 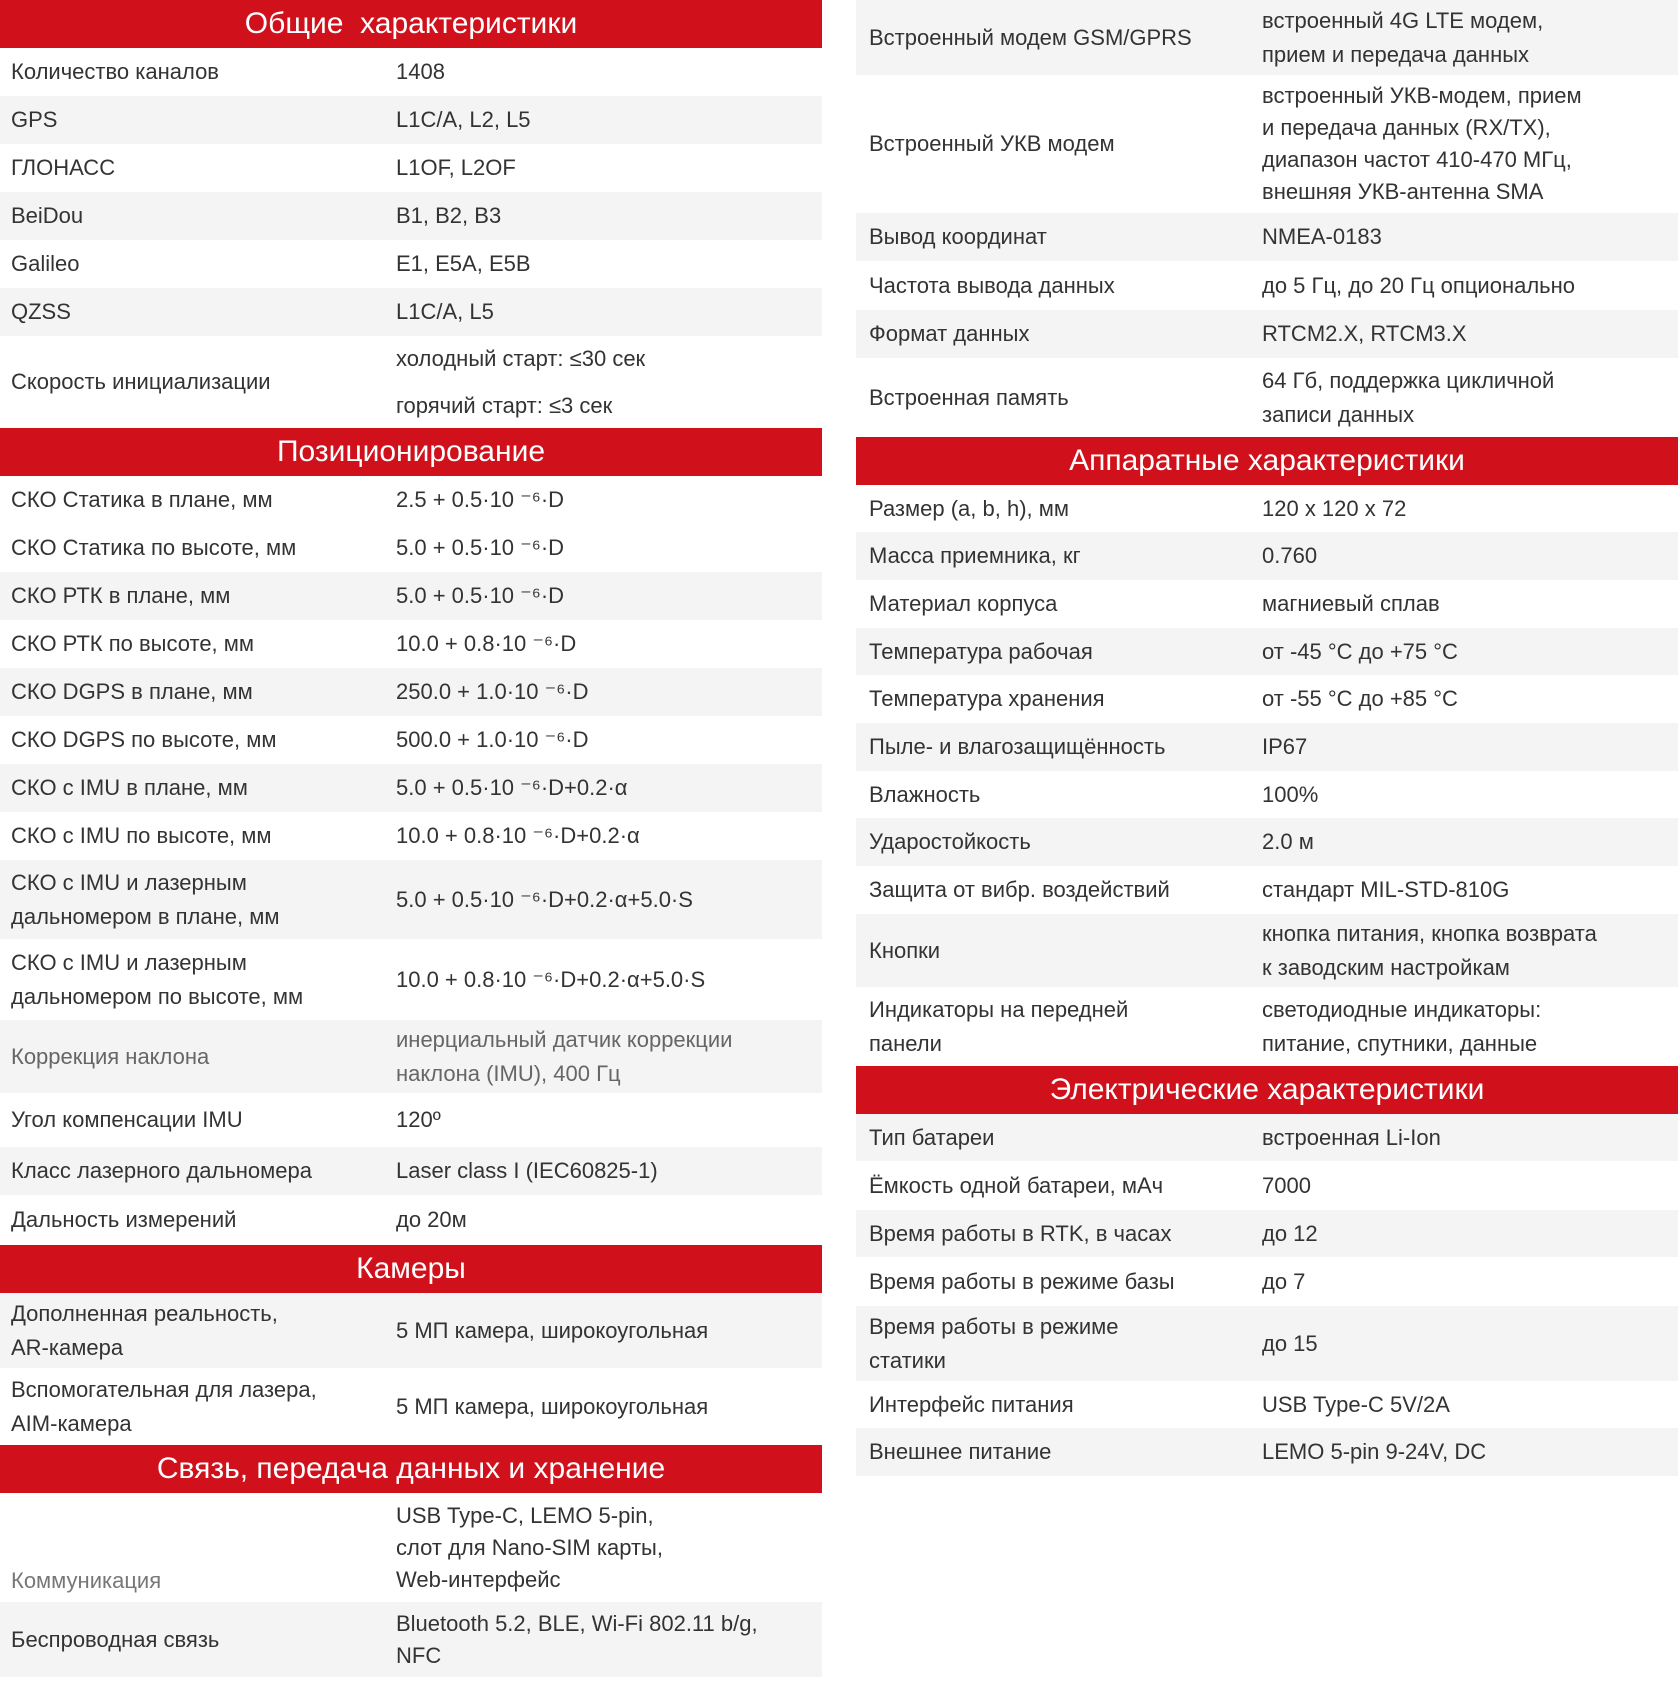 I want to click on spec-value: от -55 °С до +85 °С, so click(x=1360, y=698).